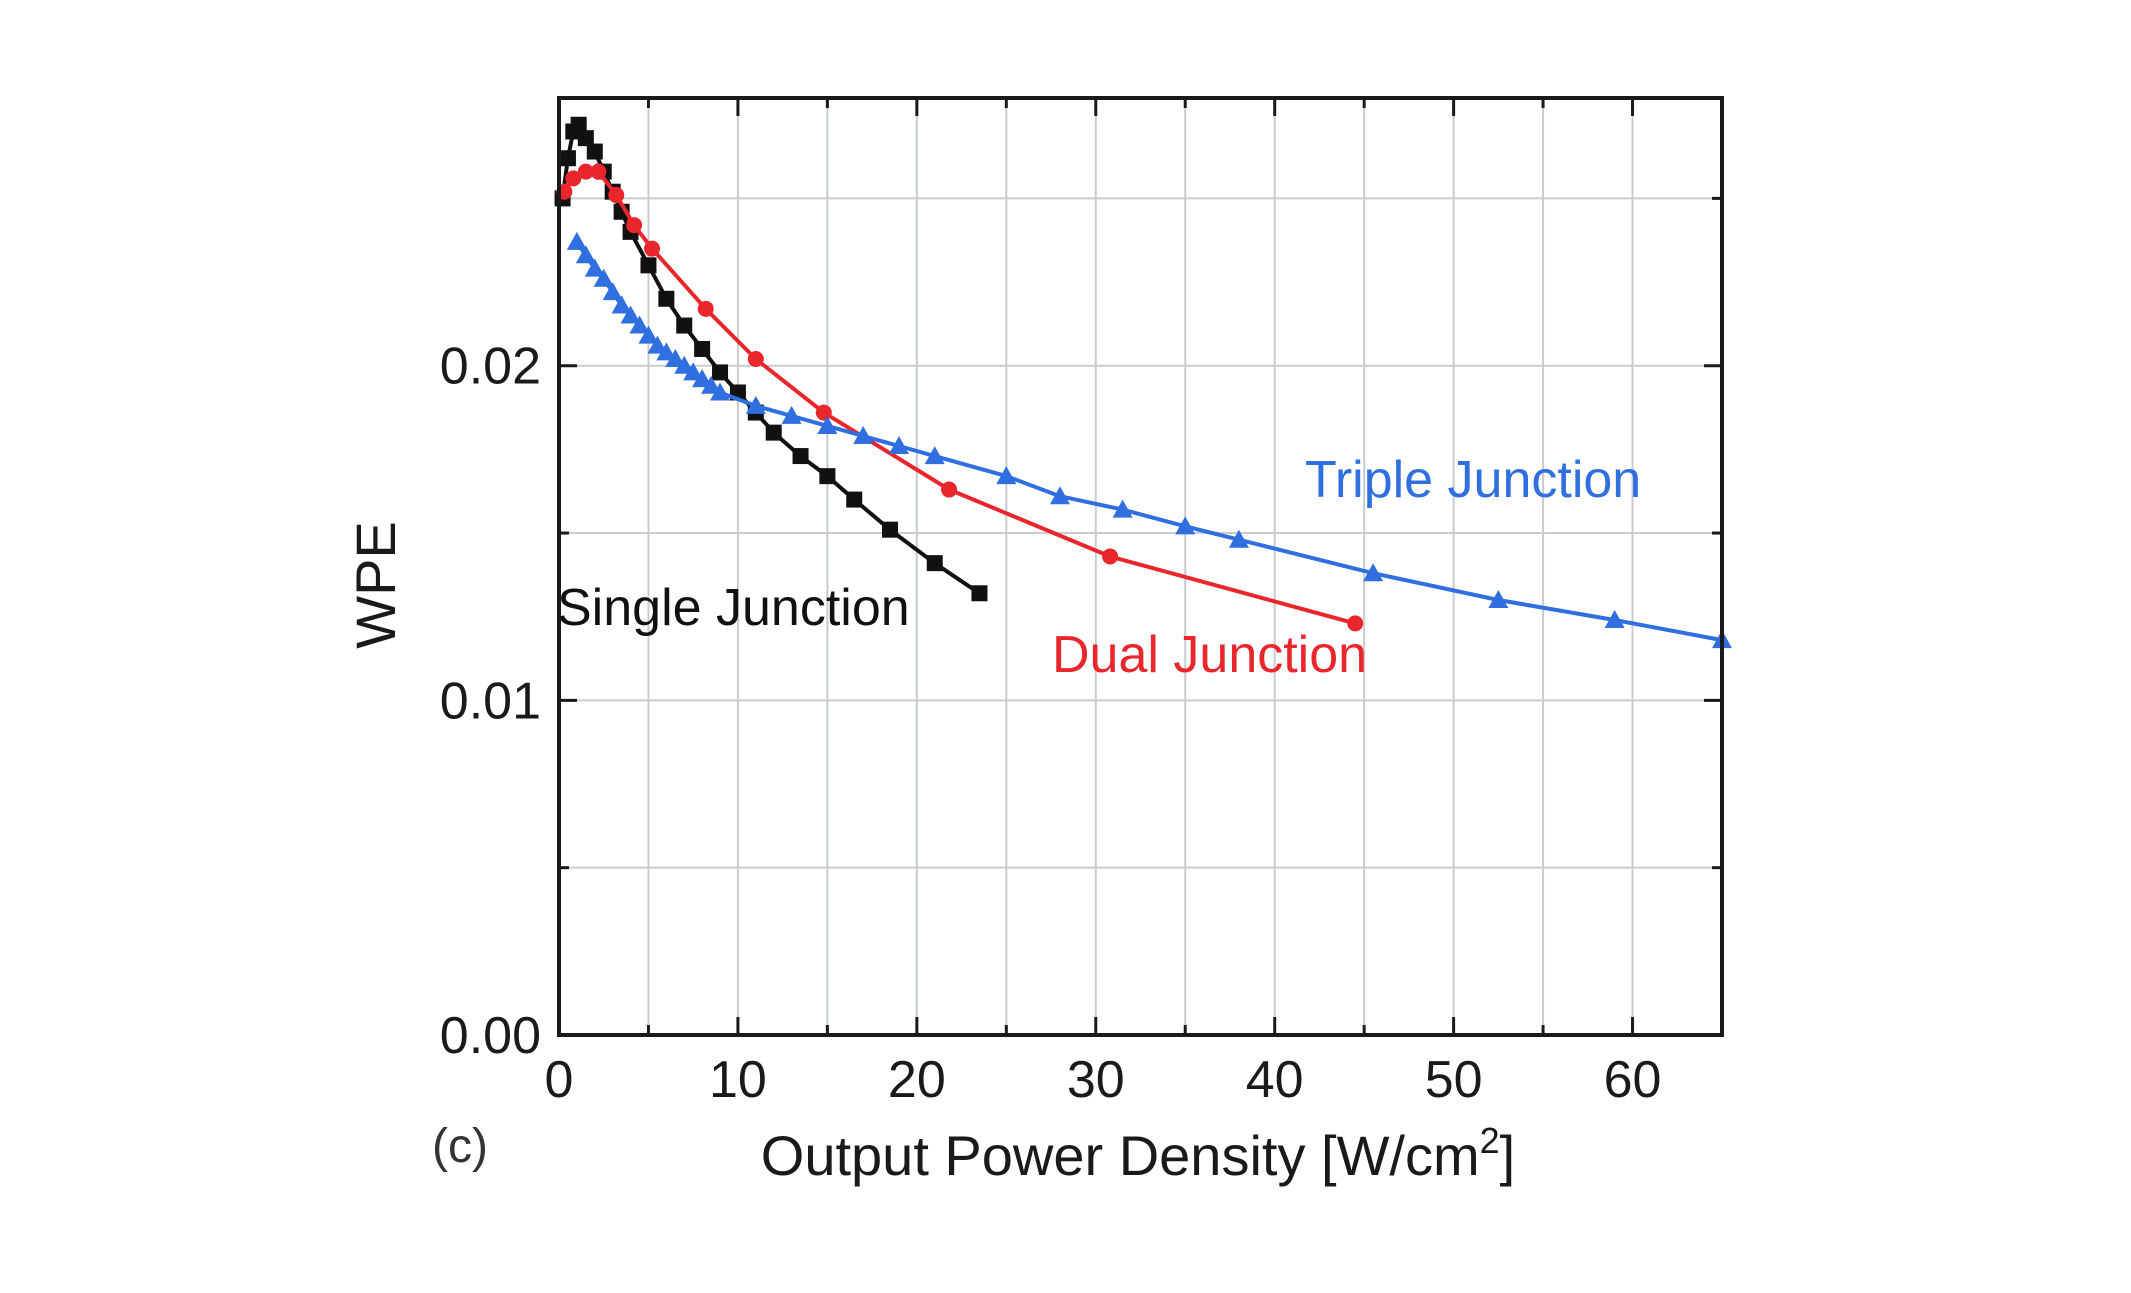 Image resolution: width=2131 pixels, height=1293 pixels. What do you see at coordinates (917, 1080) in the screenshot?
I see `x-tick-label: 20` at bounding box center [917, 1080].